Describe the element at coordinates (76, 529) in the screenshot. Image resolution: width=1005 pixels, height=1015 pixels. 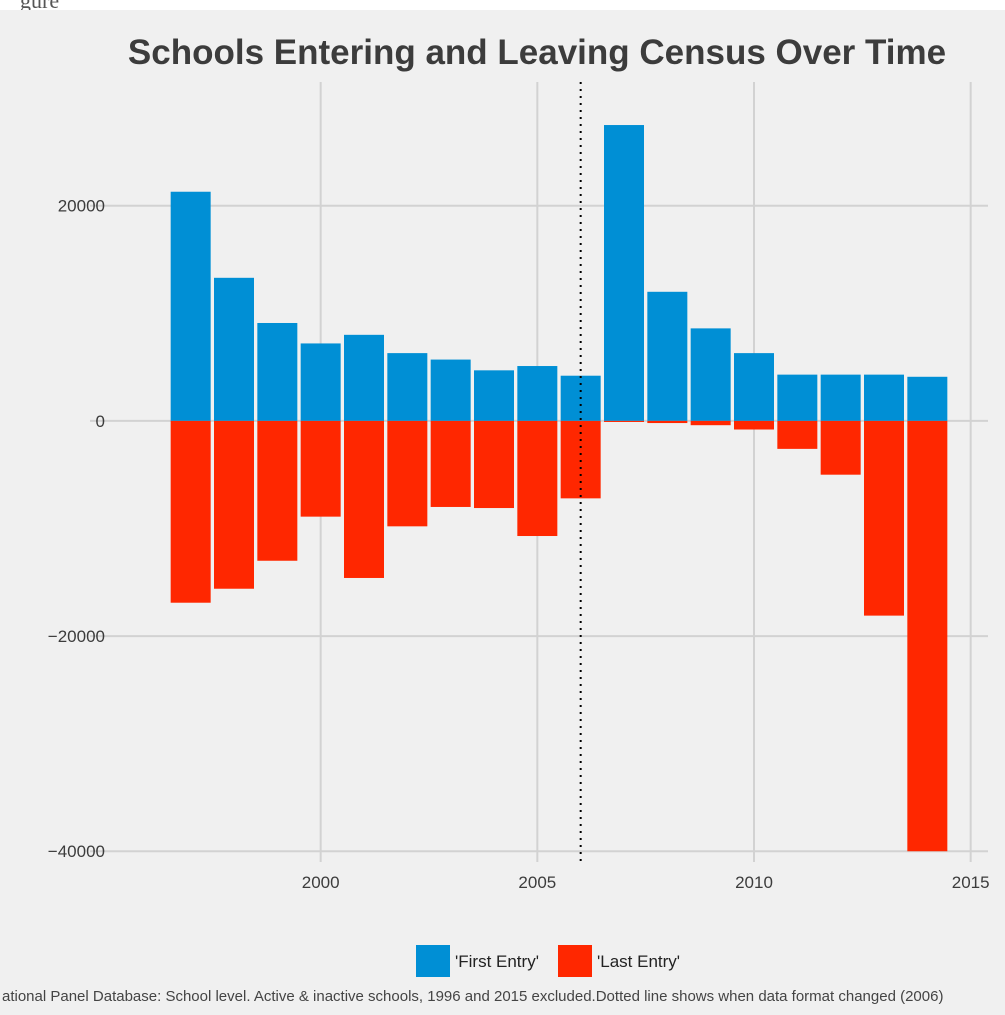
I see `y-axis-tick-labels: 20000 0 −20000 −40000` at that location.